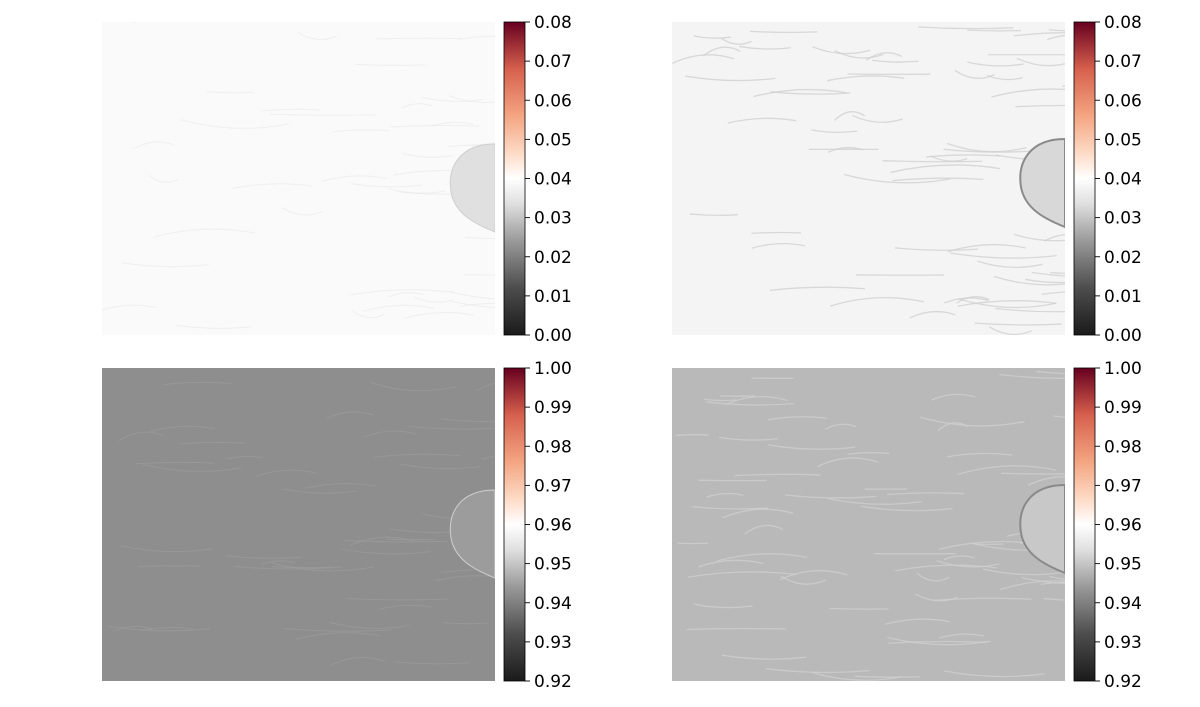  I want to click on colorbar: 0.92 0.93 0.94 0.95 0.96 0.97 0.98 0.99 1.00, so click(1107, 525).